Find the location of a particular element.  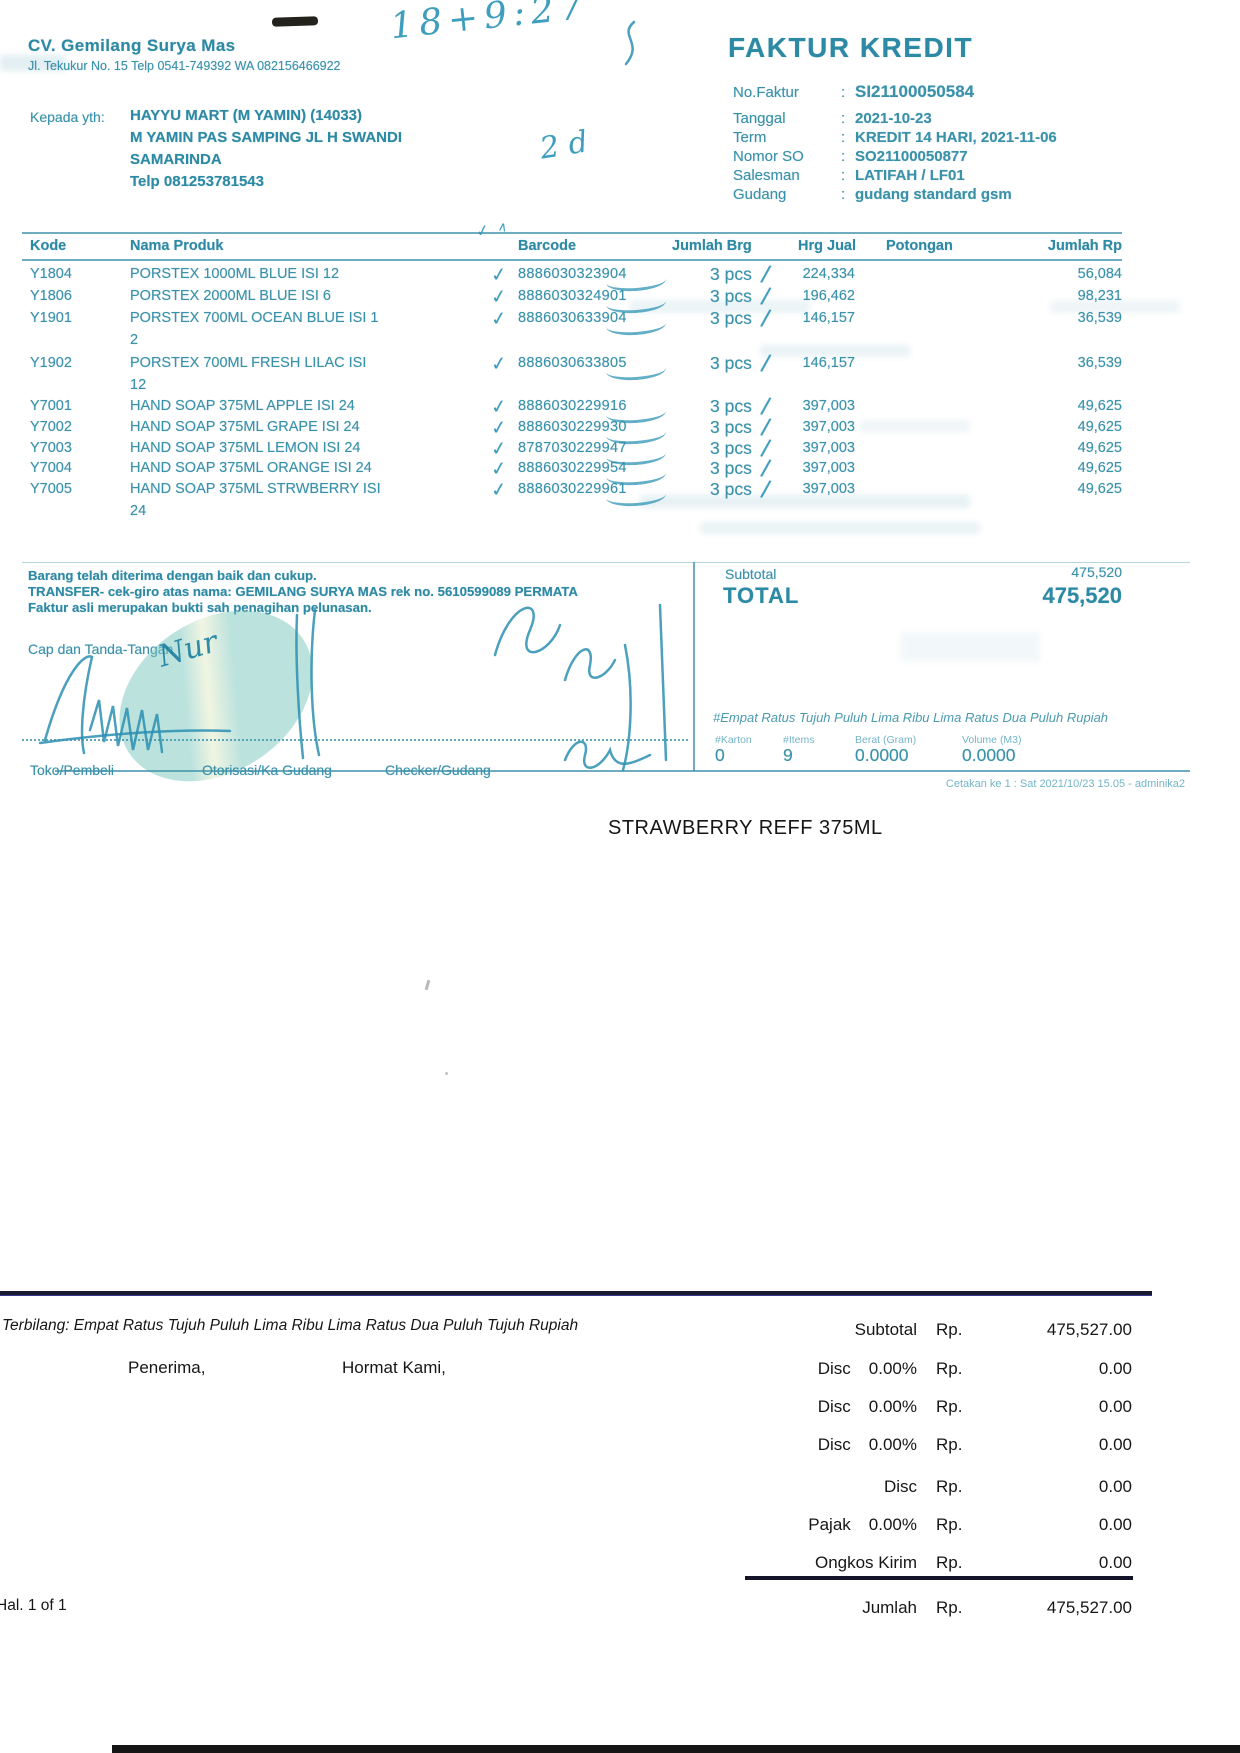

signature-checker is located at coordinates (580, 687).